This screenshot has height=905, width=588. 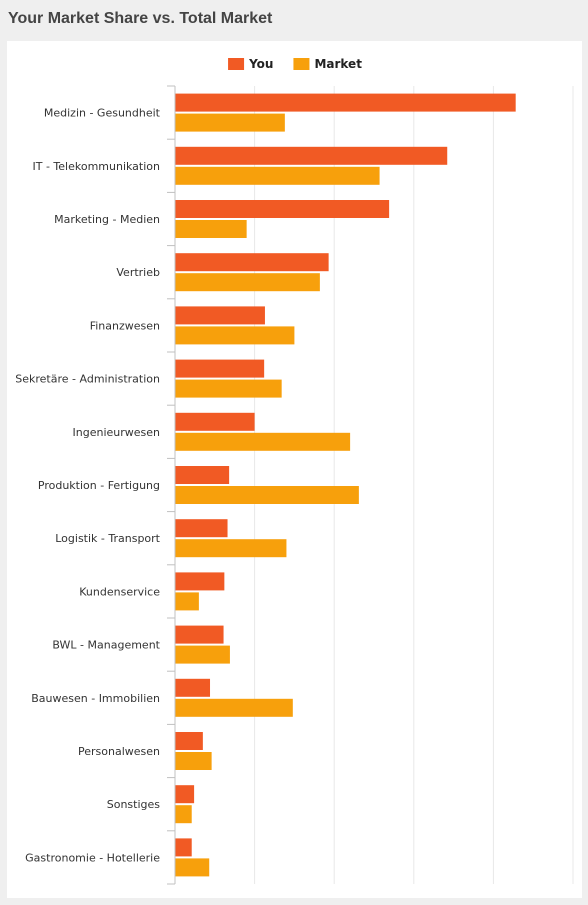 I want to click on category-label: IT - Telekommunikation, so click(x=97, y=166).